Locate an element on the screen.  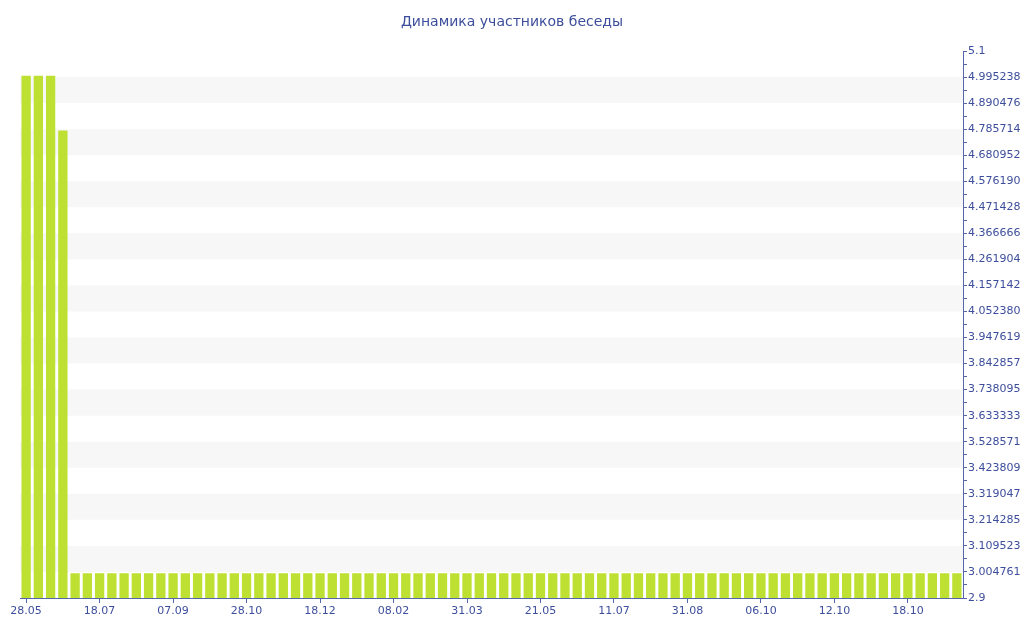
y-tick-label: 3.947619 is located at coordinates (994, 337).